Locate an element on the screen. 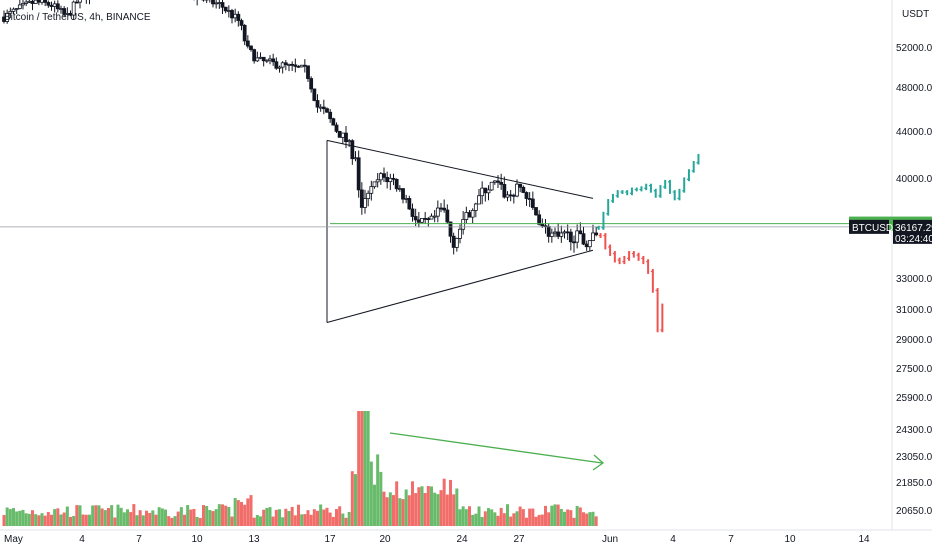  countdown-label: 03:24:40 is located at coordinates (913, 239).